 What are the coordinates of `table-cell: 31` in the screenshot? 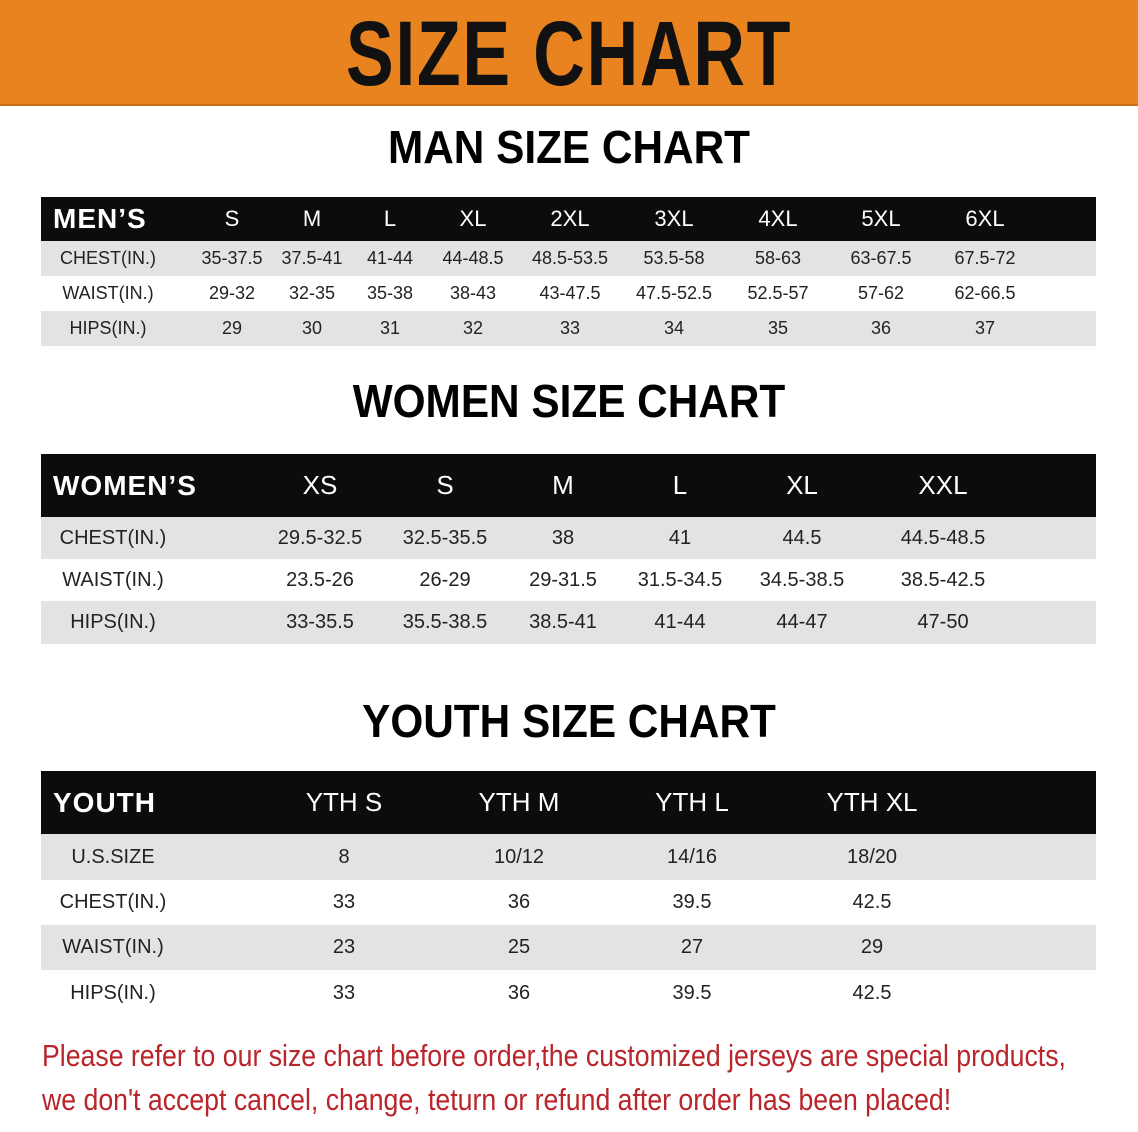 It's located at (390, 328).